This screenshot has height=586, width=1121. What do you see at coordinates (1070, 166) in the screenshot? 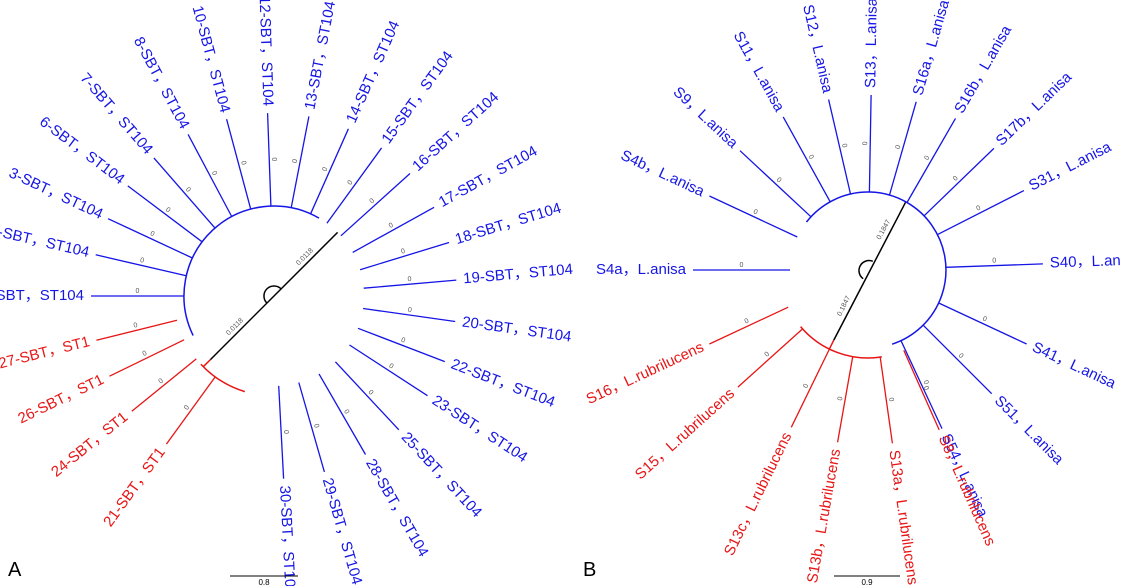
I see `leaf-label: S31，L.anisa` at bounding box center [1070, 166].